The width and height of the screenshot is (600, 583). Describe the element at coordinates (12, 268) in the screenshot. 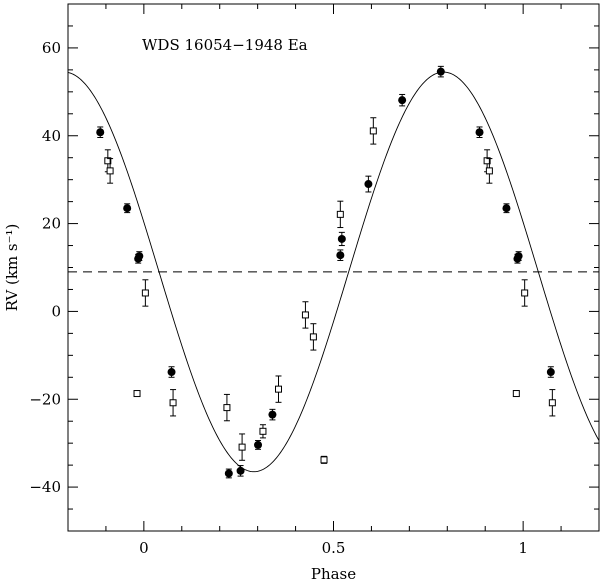

I see `y-axis-label: RV (km s⁻¹)` at that location.